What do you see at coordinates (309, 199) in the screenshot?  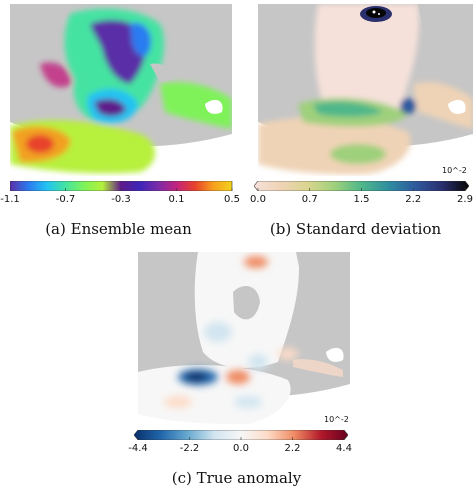 I see `colorbar-tick-label: 0.7` at bounding box center [309, 199].